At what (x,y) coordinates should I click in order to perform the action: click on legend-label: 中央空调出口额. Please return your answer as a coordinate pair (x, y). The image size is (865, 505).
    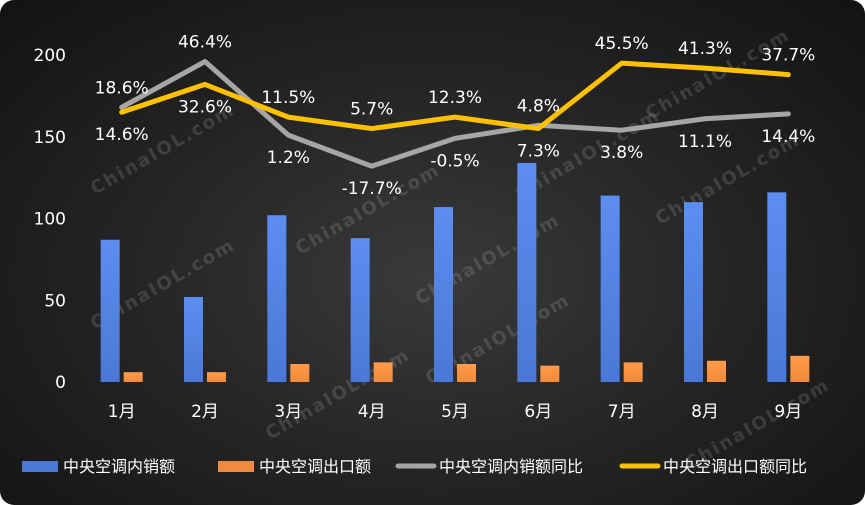
    Looking at the image, I should click on (315, 466).